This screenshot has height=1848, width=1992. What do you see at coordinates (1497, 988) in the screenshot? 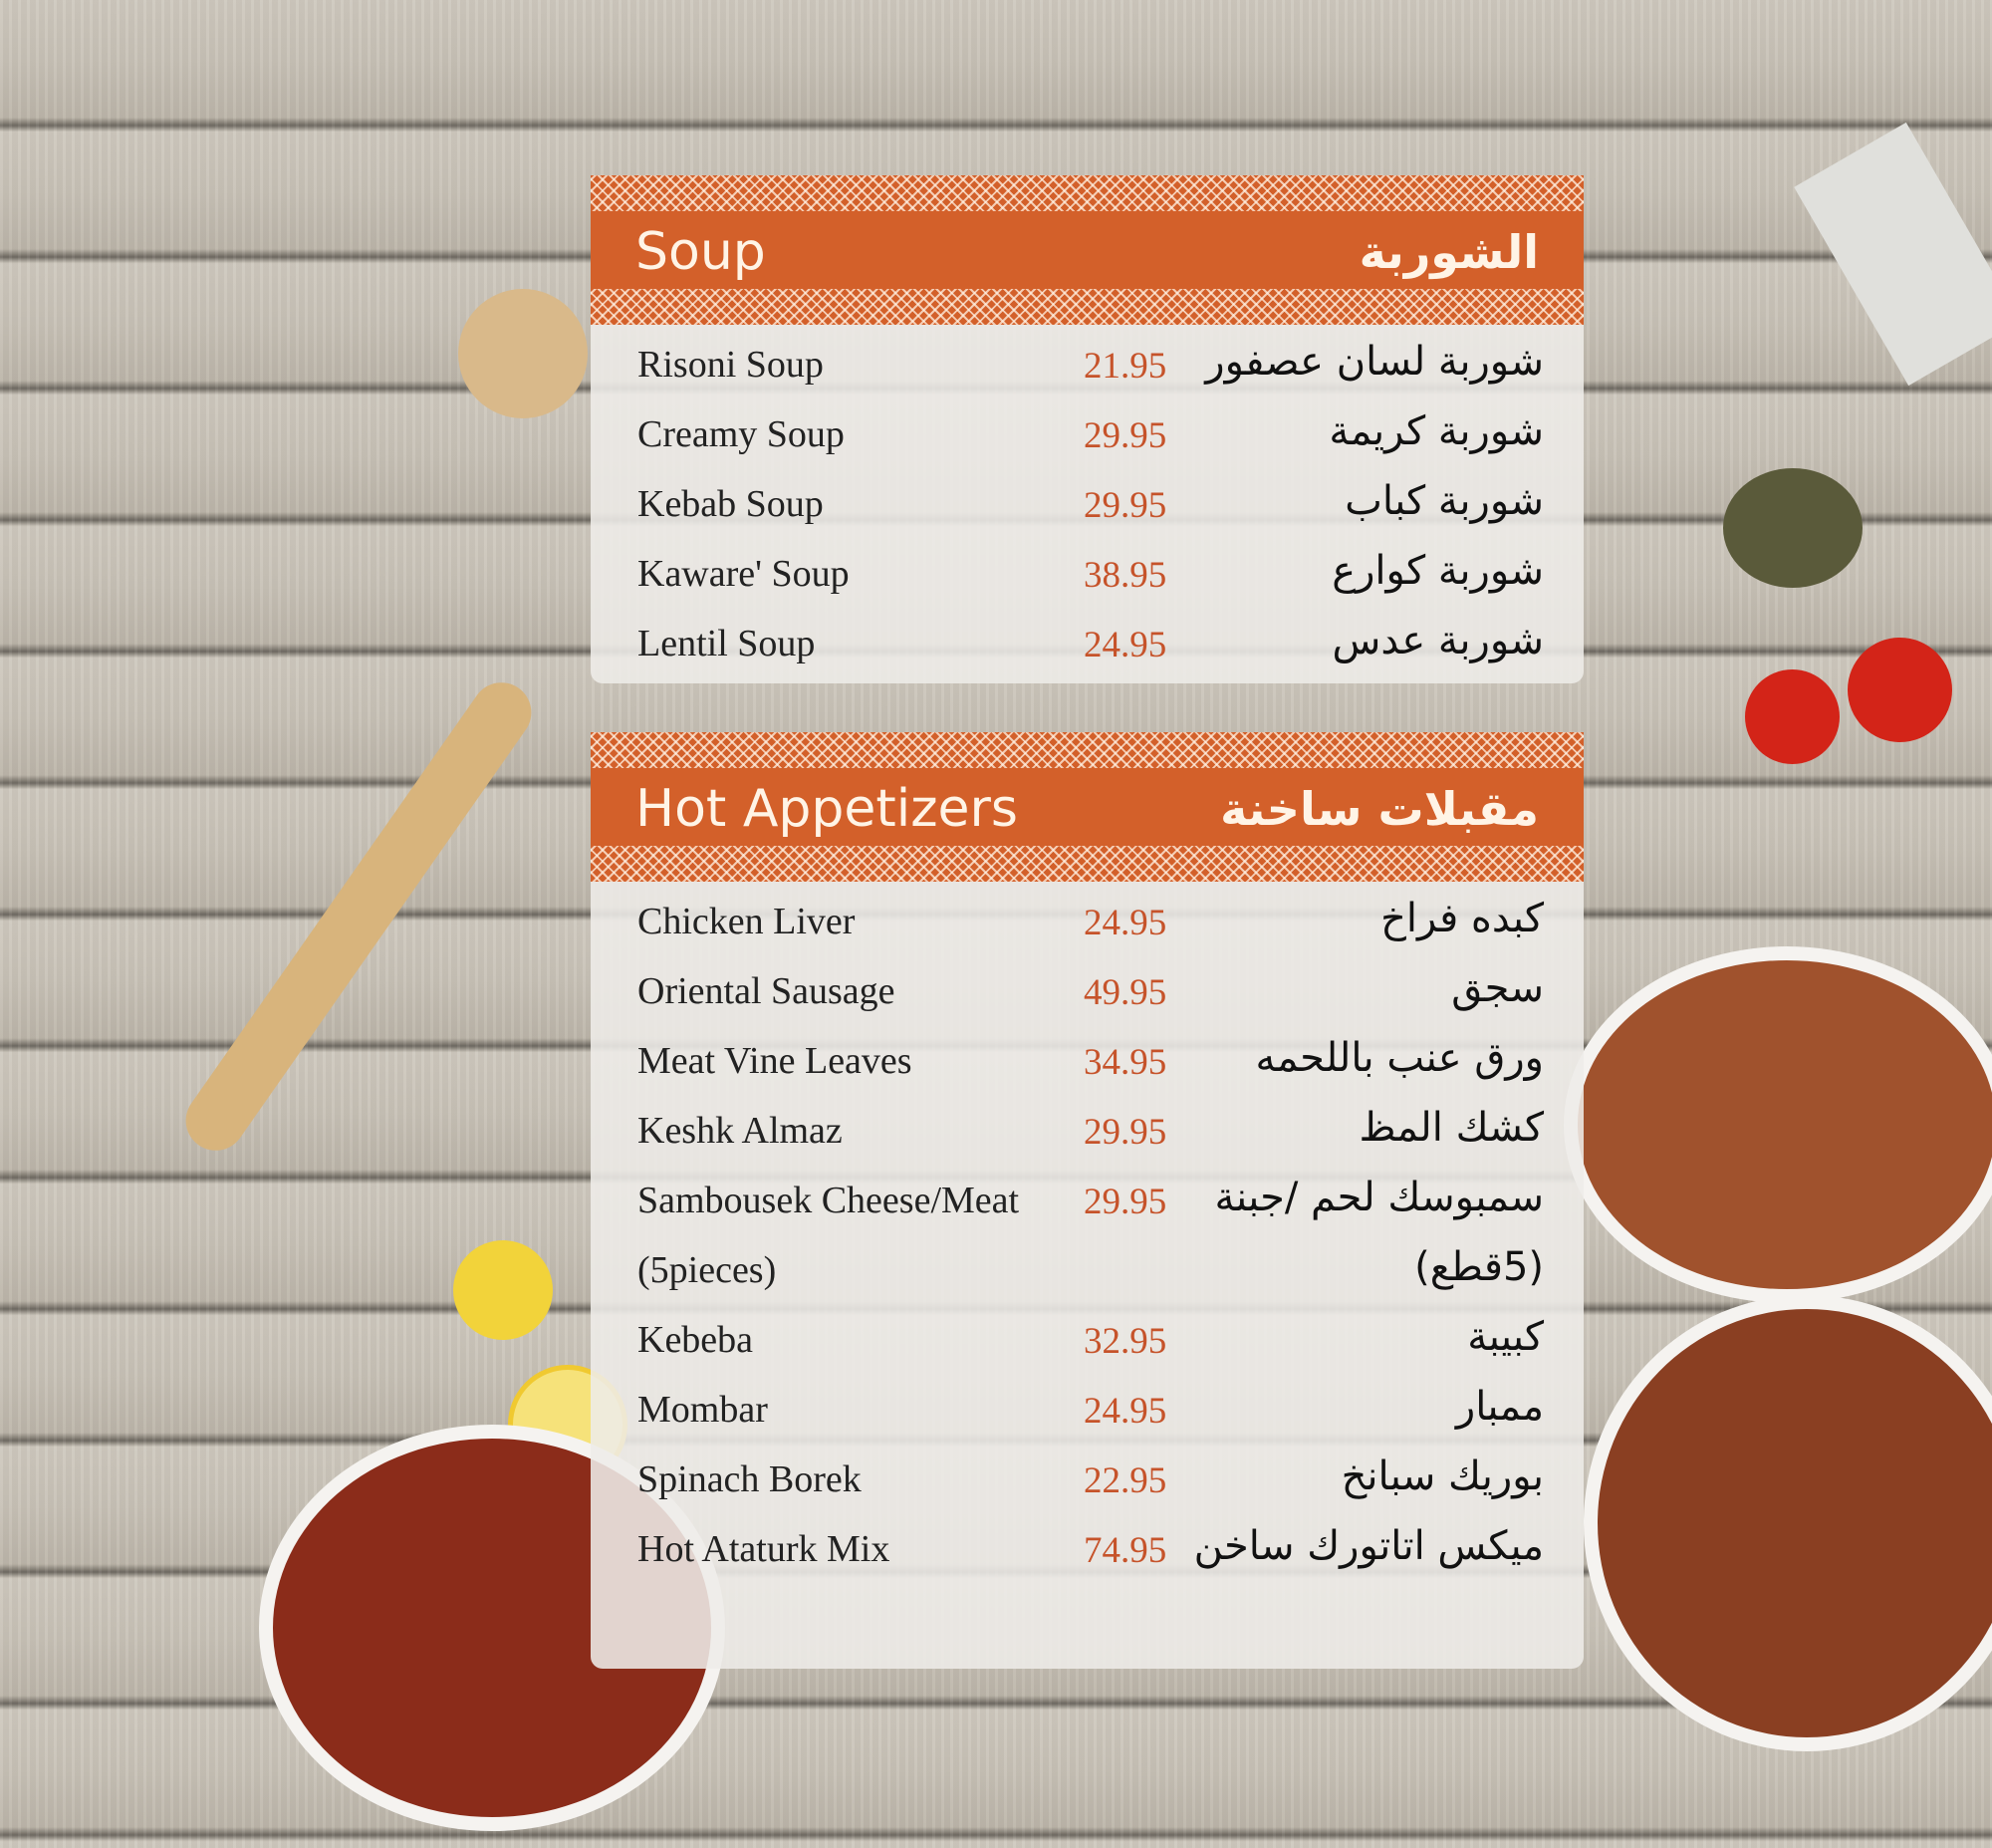
I see `item-name-arabic: سجق` at bounding box center [1497, 988].